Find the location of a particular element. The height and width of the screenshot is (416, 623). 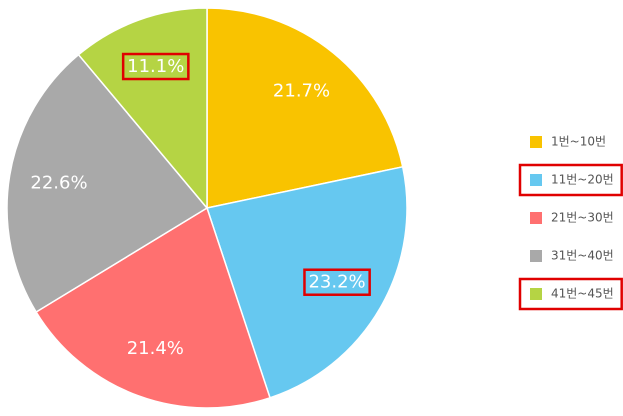

value-label: 11.1% is located at coordinates (155, 66).